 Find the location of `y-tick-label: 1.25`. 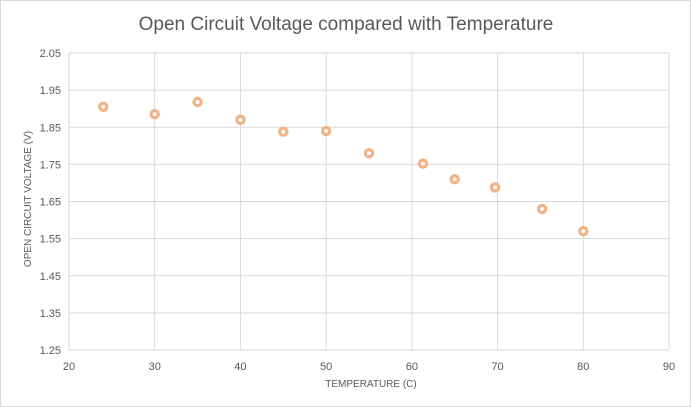

y-tick-label: 1.25 is located at coordinates (50, 351).